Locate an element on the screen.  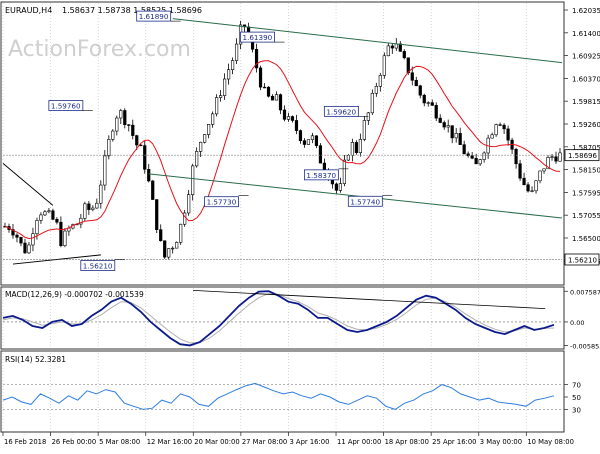
time-tick-label: 3 May 00:00 is located at coordinates (501, 442).